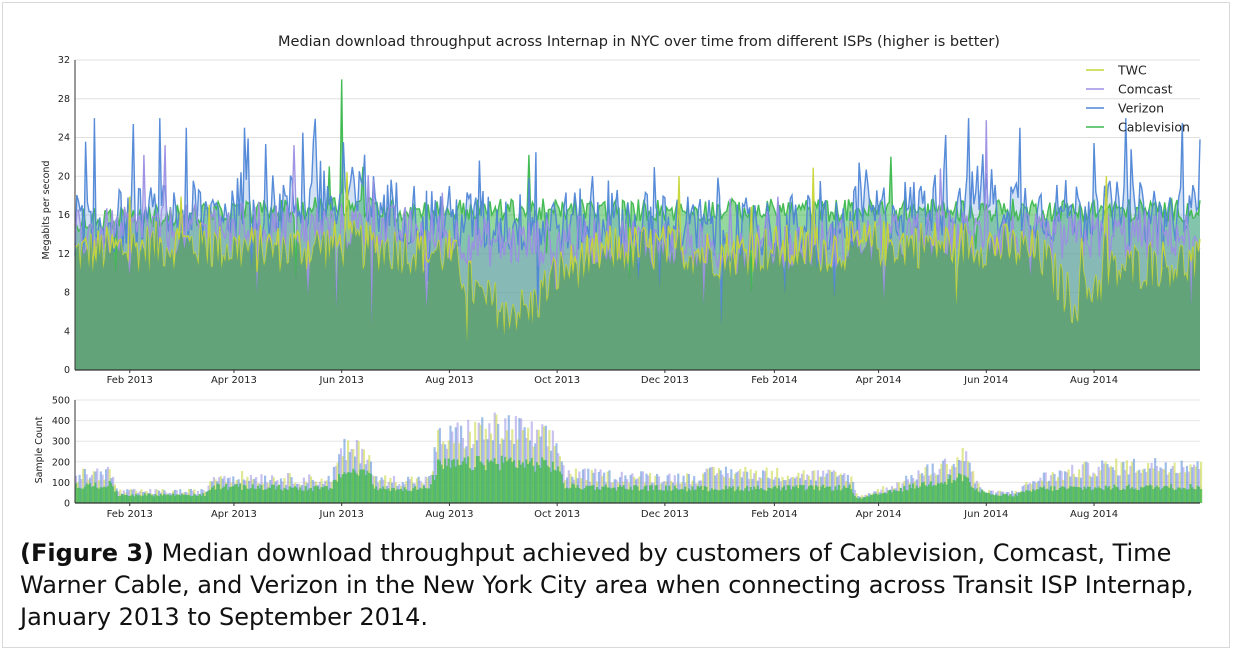  What do you see at coordinates (879, 514) in the screenshot?
I see `x-tick-label: Apr 2014` at bounding box center [879, 514].